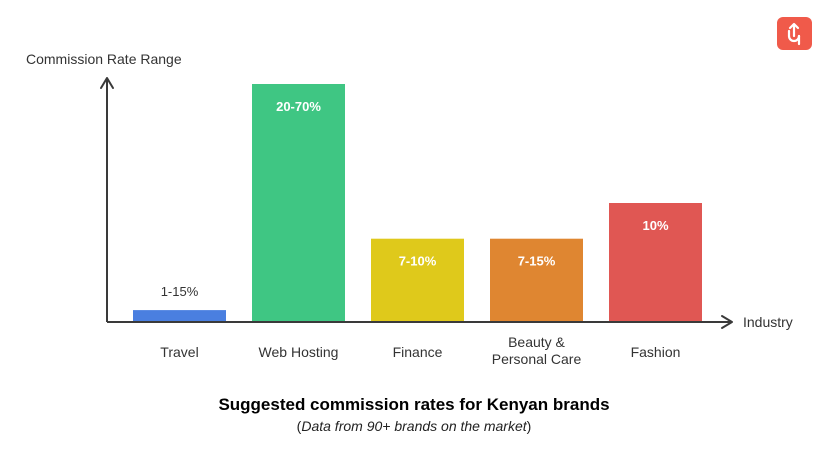 This screenshot has height=455, width=828. I want to click on subtitle-close-paren: ), so click(529, 426).